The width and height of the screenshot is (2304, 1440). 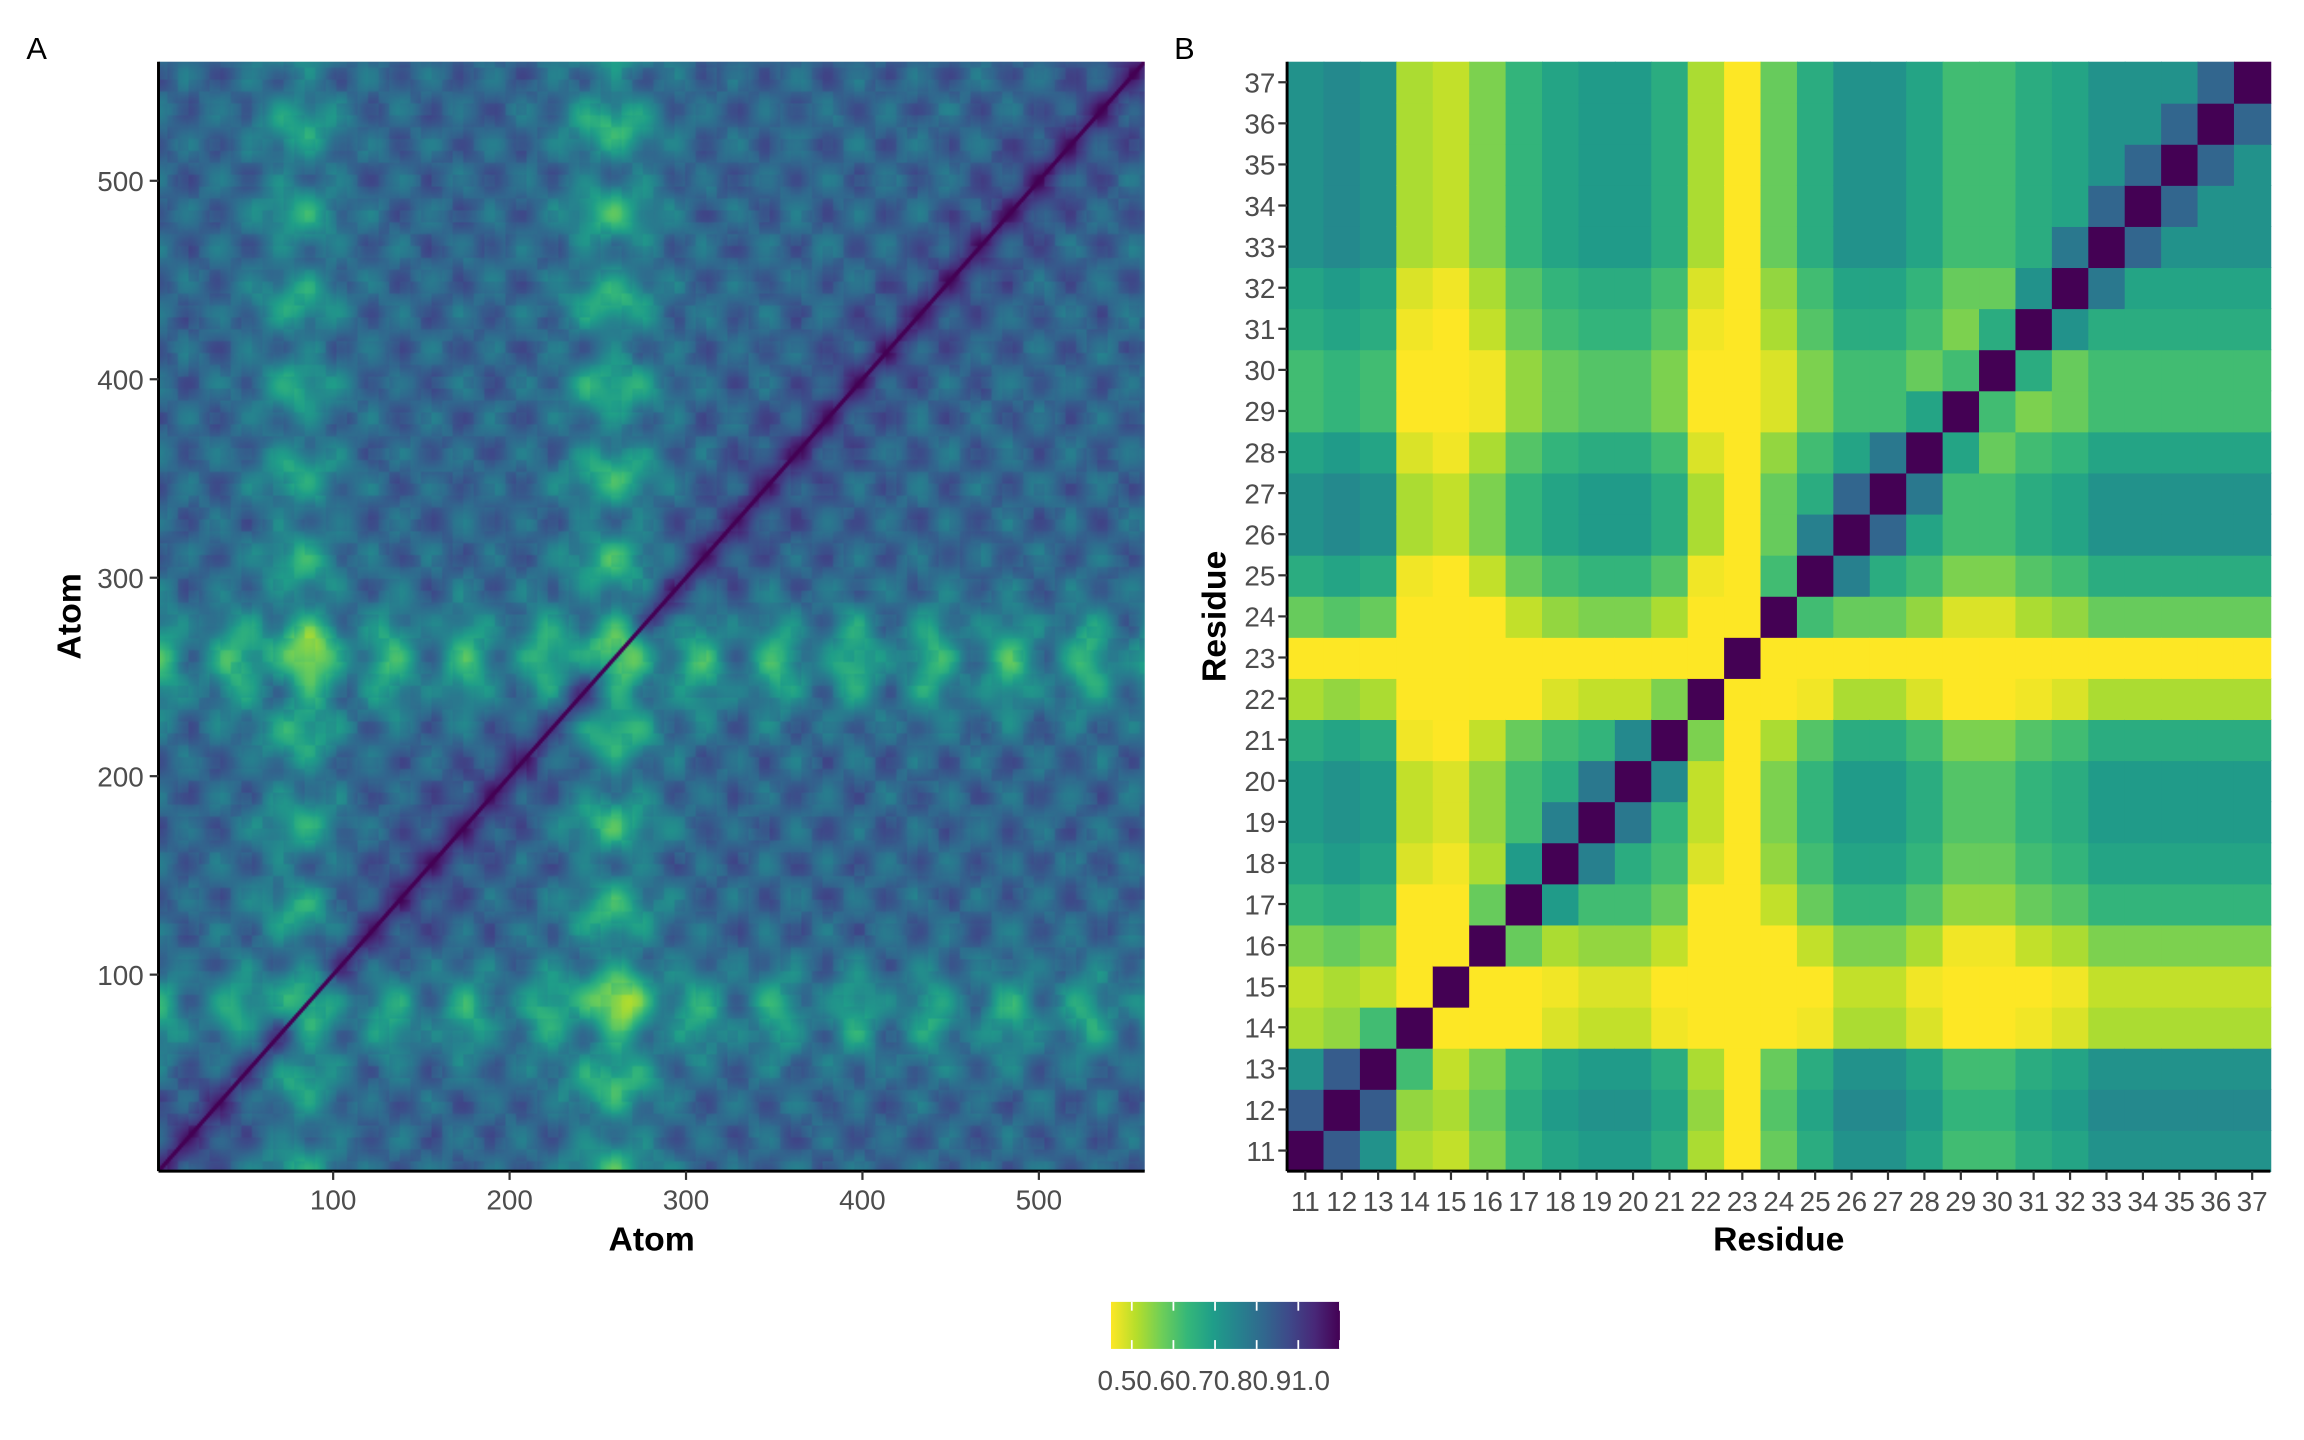 I want to click on y-tick-label-residue: 22, so click(x=1259, y=699).